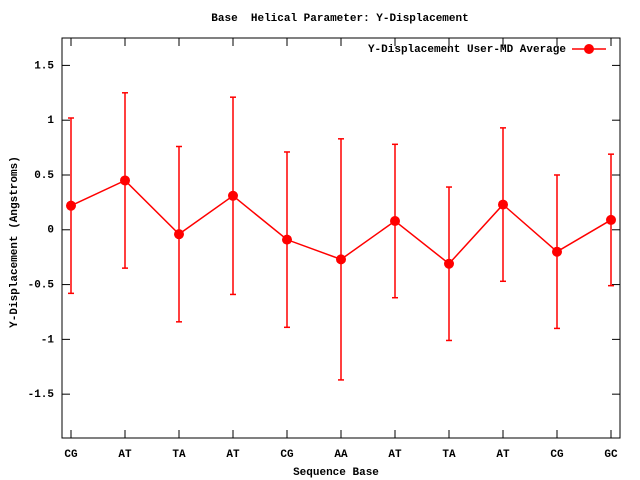 Image resolution: width=640 pixels, height=480 pixels. I want to click on x-axis-label: Sequence Base, so click(336, 473).